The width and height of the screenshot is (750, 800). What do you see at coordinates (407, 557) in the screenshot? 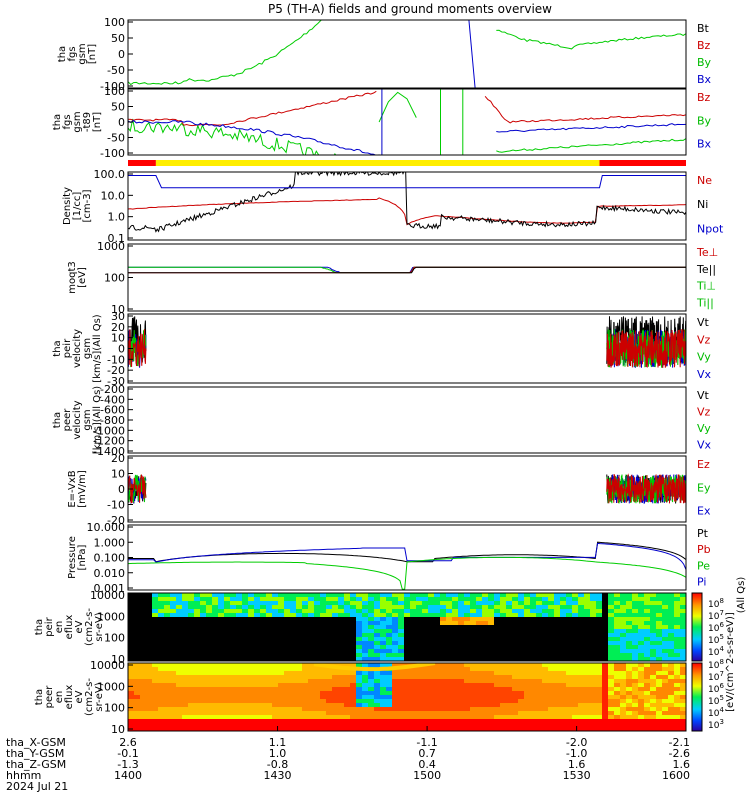
I see `panel-frame` at bounding box center [407, 557].